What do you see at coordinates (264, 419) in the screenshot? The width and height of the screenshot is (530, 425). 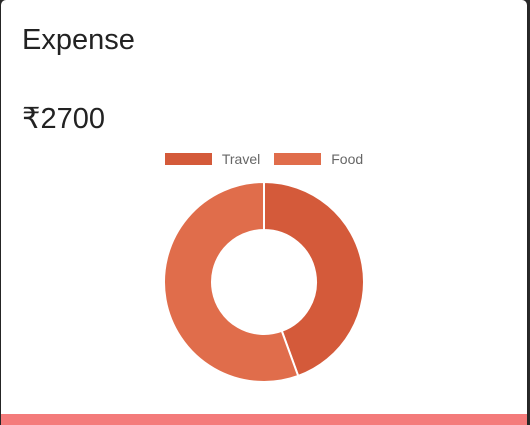 I see `accent-bar` at bounding box center [264, 419].